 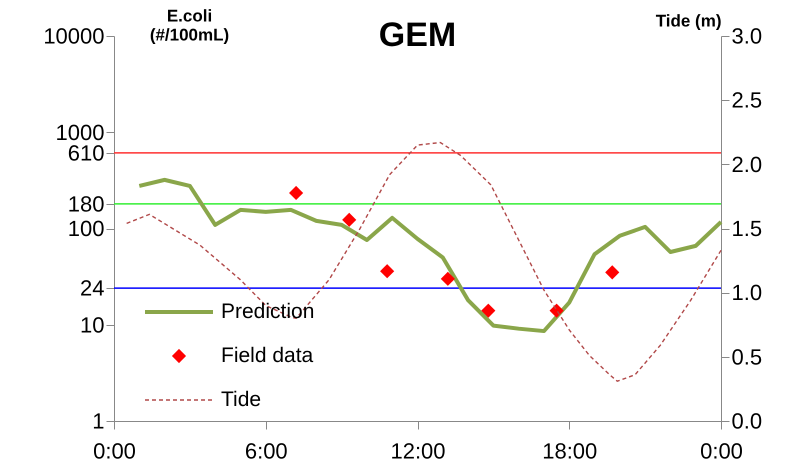 What do you see at coordinates (92, 325) in the screenshot?
I see `y-tick-label: 10` at bounding box center [92, 325].